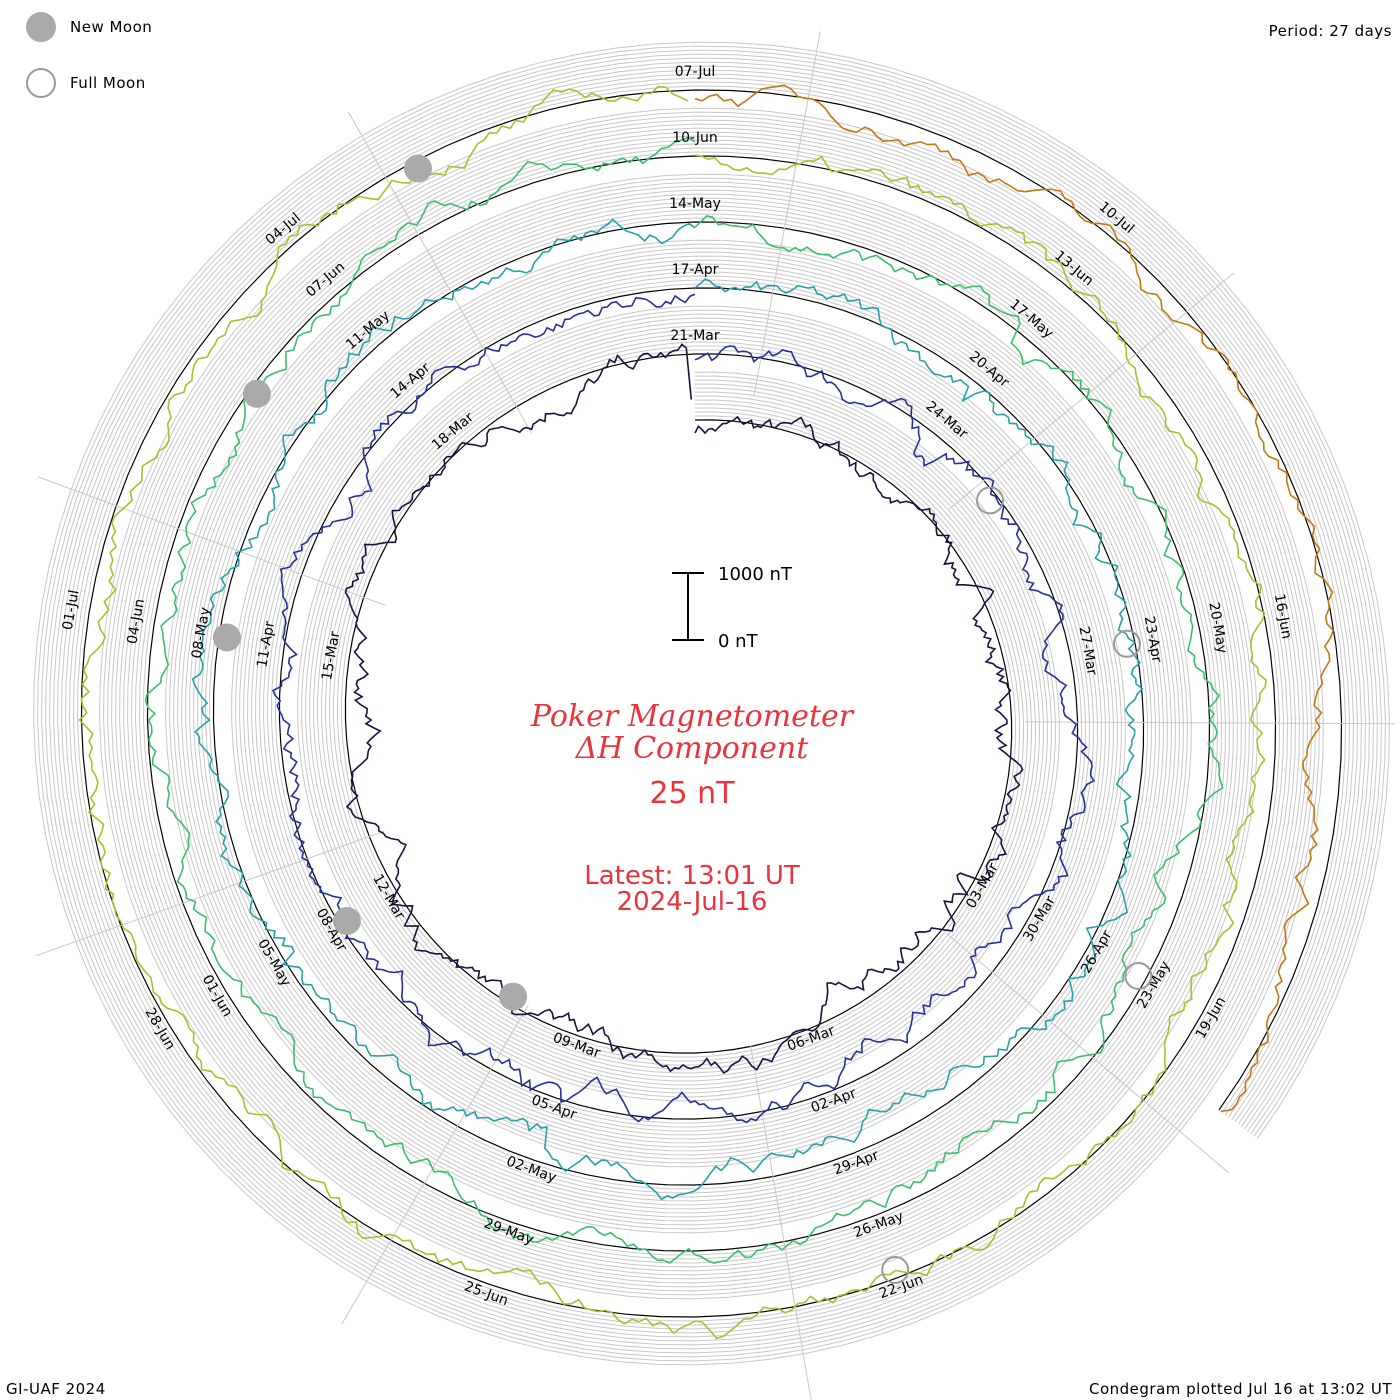 The height and width of the screenshot is (1400, 1400). I want to click on date-label: 07-Jul, so click(695, 72).